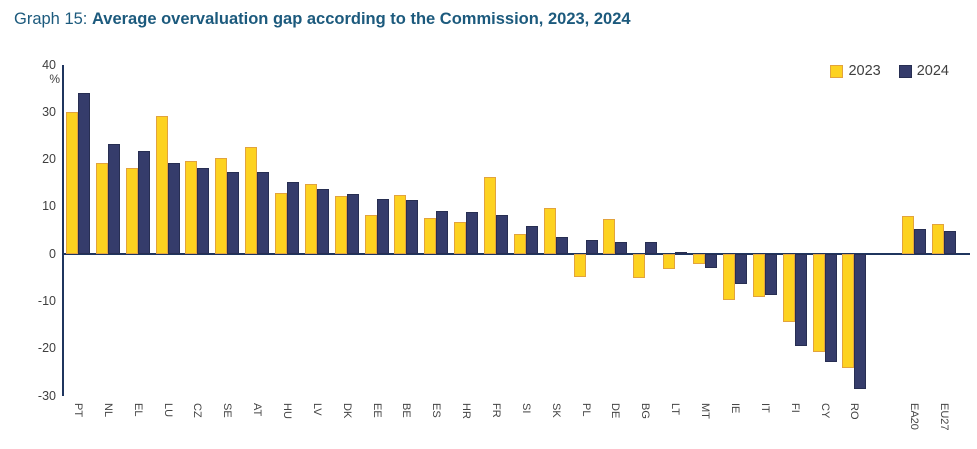  I want to click on x-category-label-CY: CY, so click(824, 411).